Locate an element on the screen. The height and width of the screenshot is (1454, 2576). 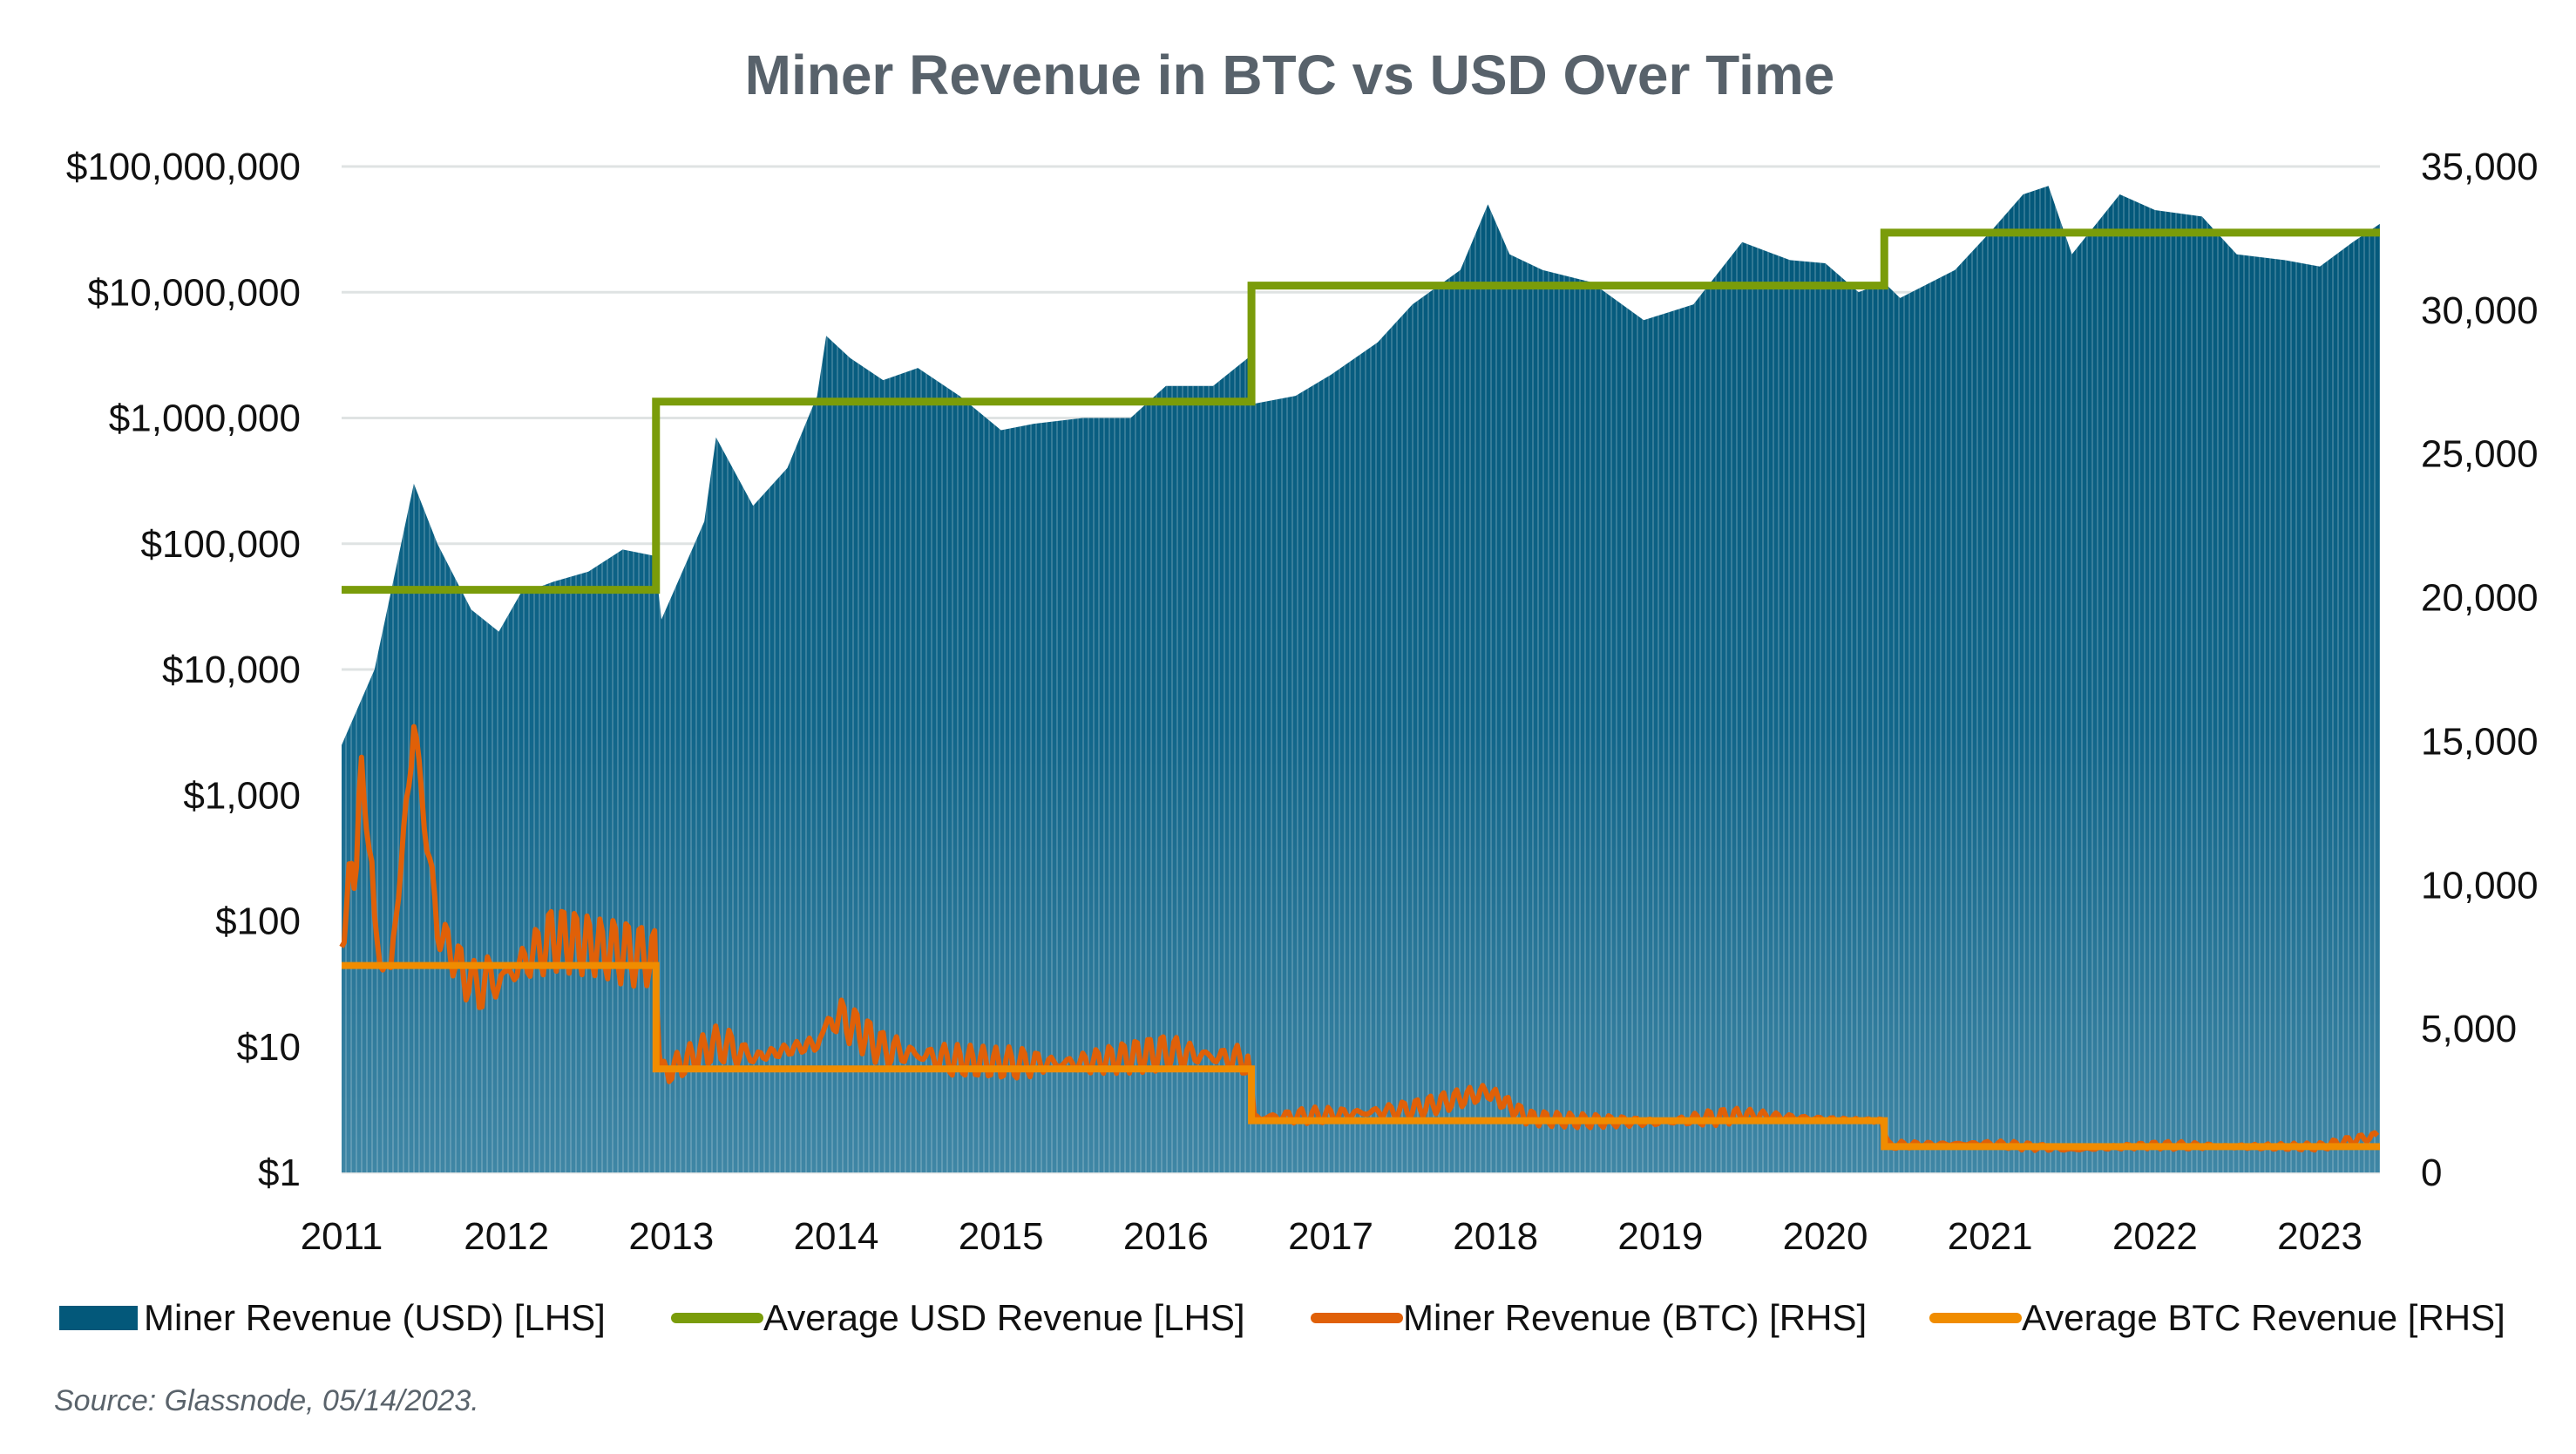
left-tick-label: $1,000 is located at coordinates (242, 795).